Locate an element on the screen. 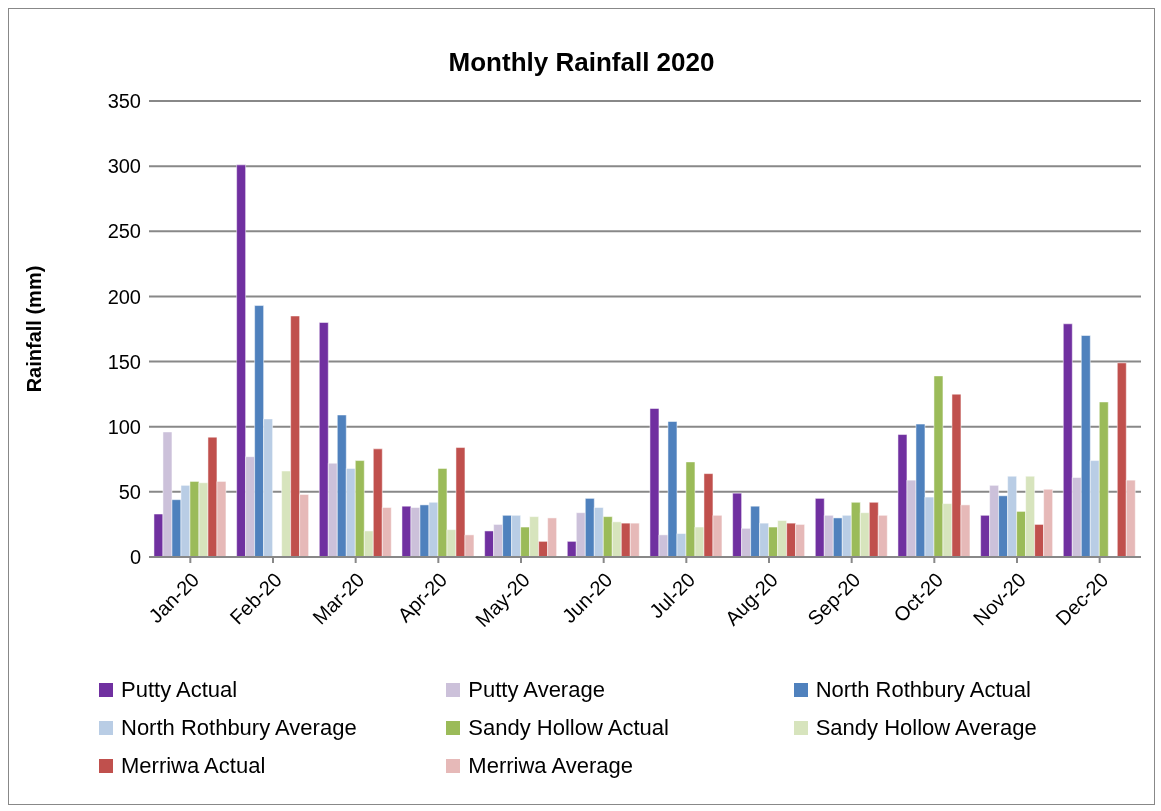  legend-label: North Rothbury Average is located at coordinates (239, 728).